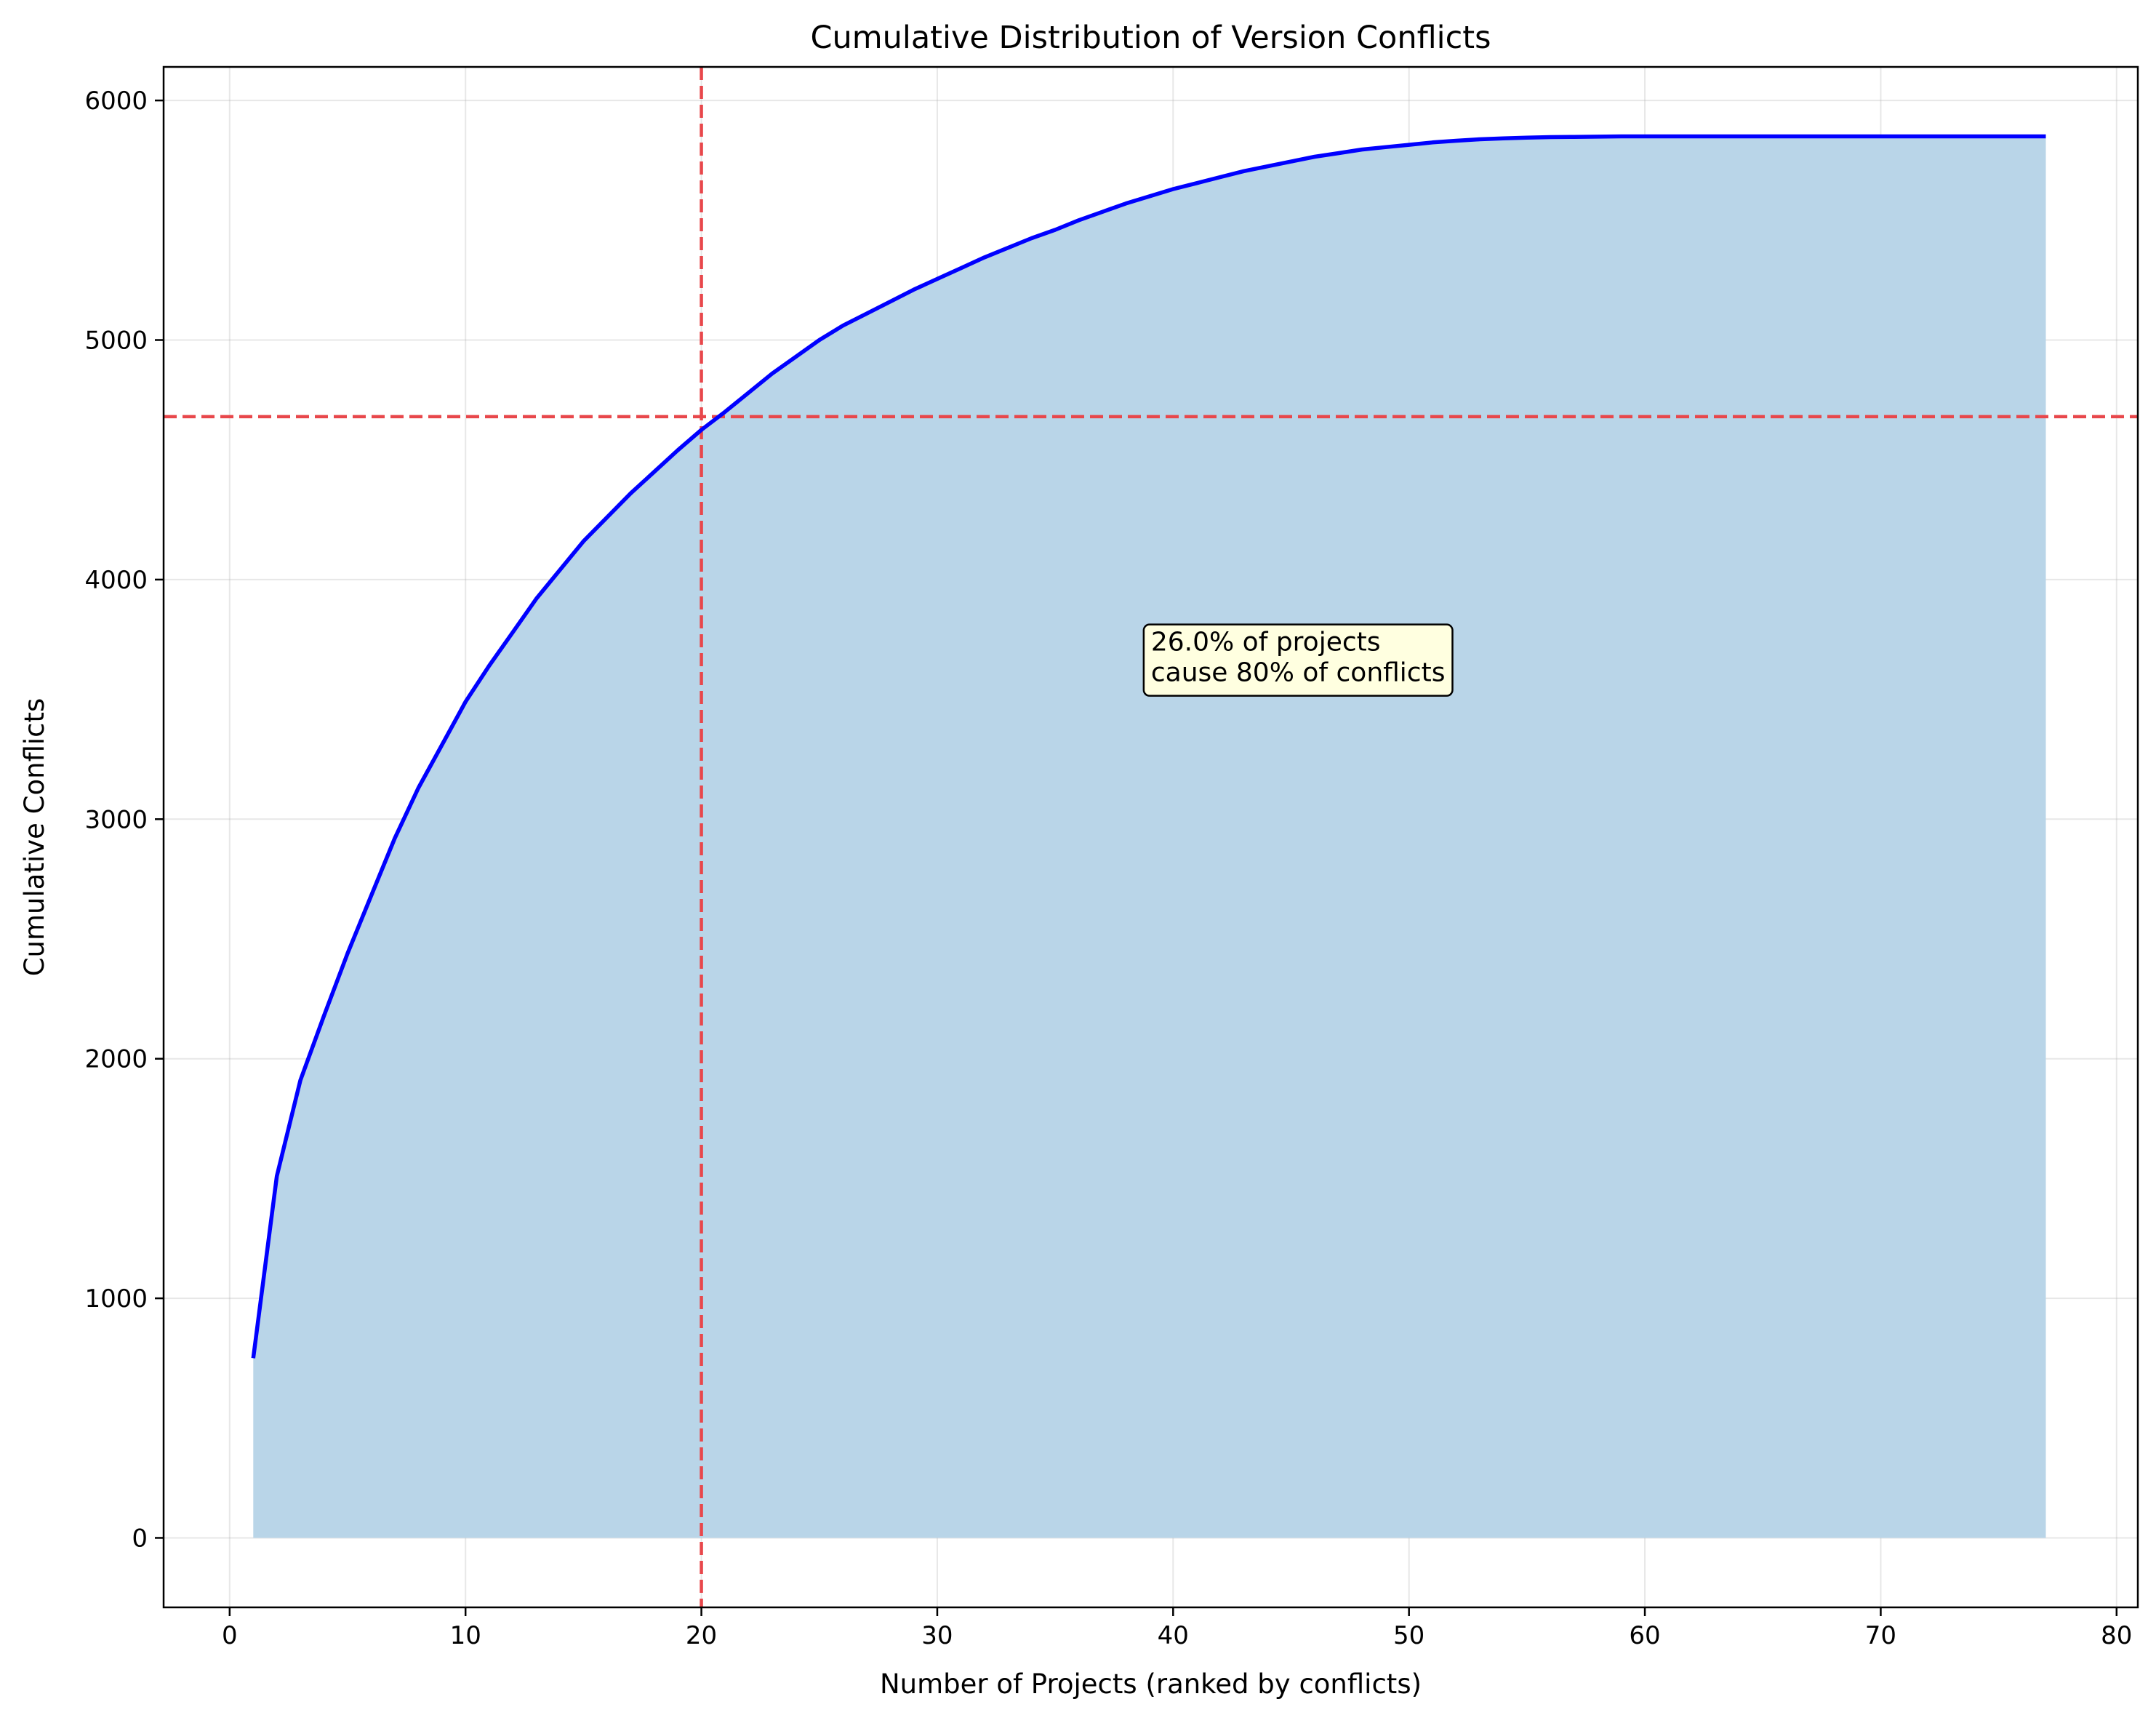 The width and height of the screenshot is (2156, 1723). Describe the element at coordinates (465, 1635) in the screenshot. I see `x-tick-label: 10` at that location.